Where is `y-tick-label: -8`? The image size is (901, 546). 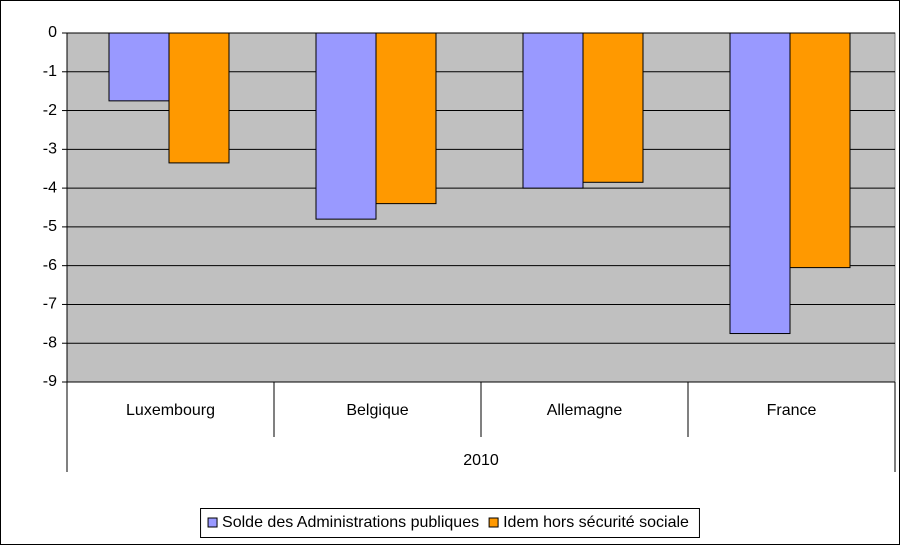
y-tick-label: -8 is located at coordinates (50, 342).